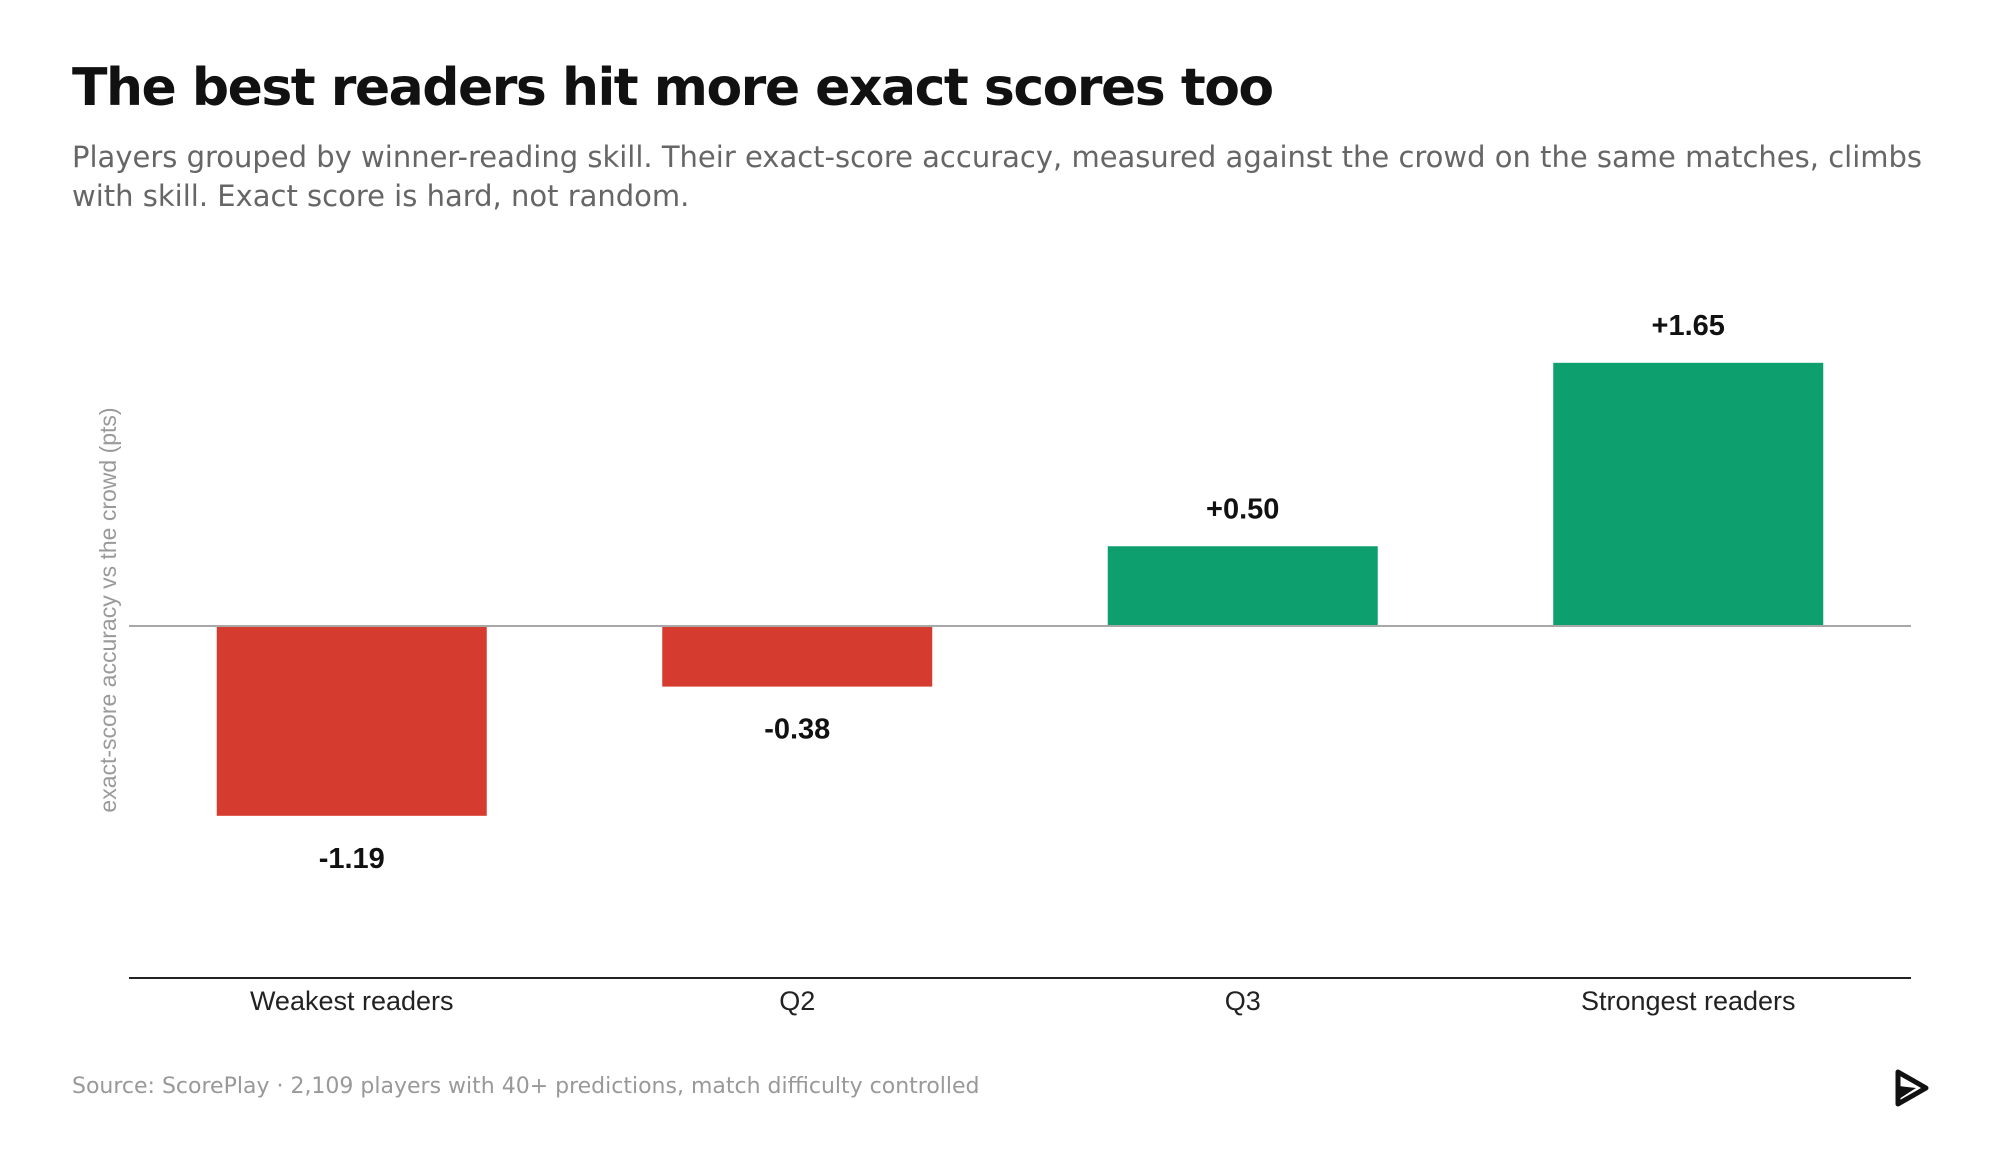 The width and height of the screenshot is (2000, 1152). I want to click on x-tick-label: Strongest readers, so click(1688, 1001).